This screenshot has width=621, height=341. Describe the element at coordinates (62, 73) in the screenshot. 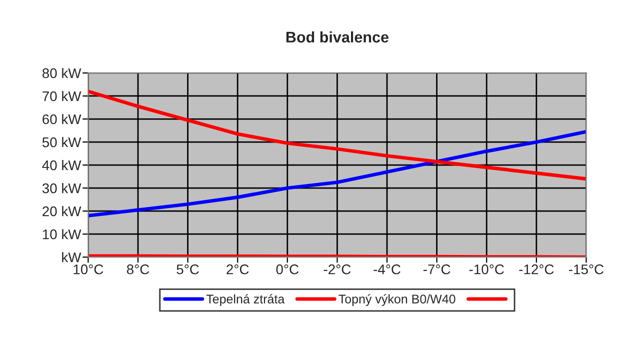

I see `y-tick-label: 80 kW` at that location.